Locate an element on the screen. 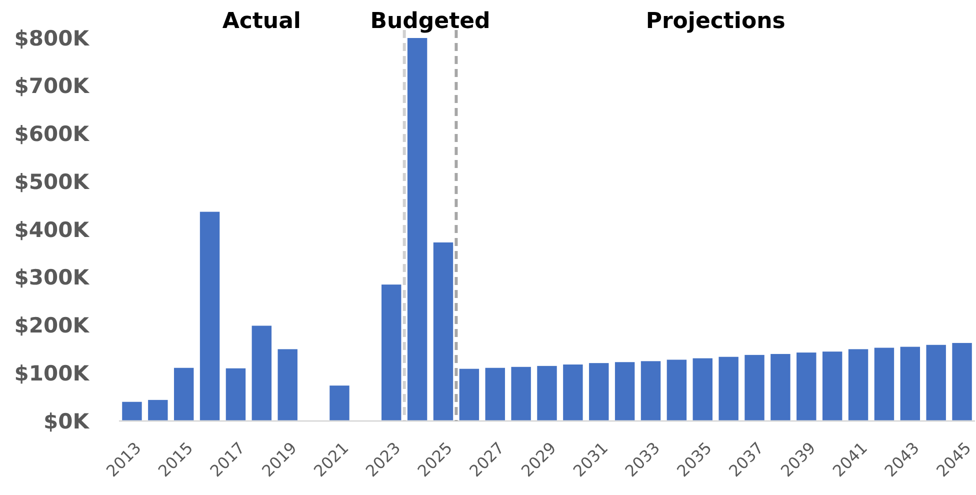 This screenshot has width=976, height=495. y-tick-label: $700K is located at coordinates (52, 86).